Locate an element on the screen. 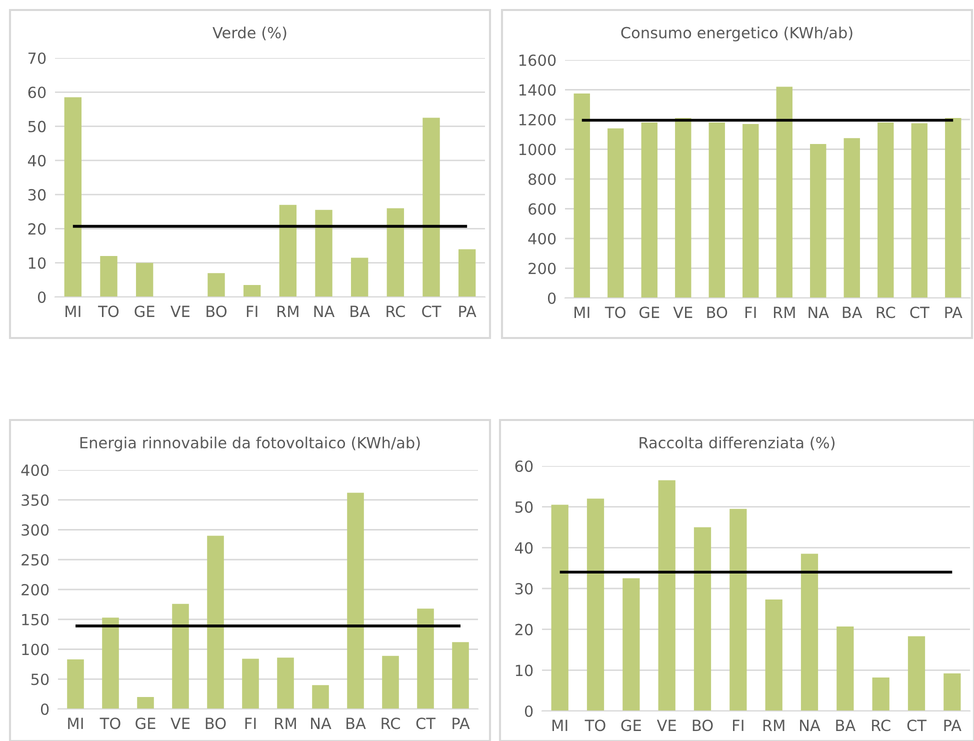 The width and height of the screenshot is (974, 741). y-tick-label: 1600 is located at coordinates (537, 60).